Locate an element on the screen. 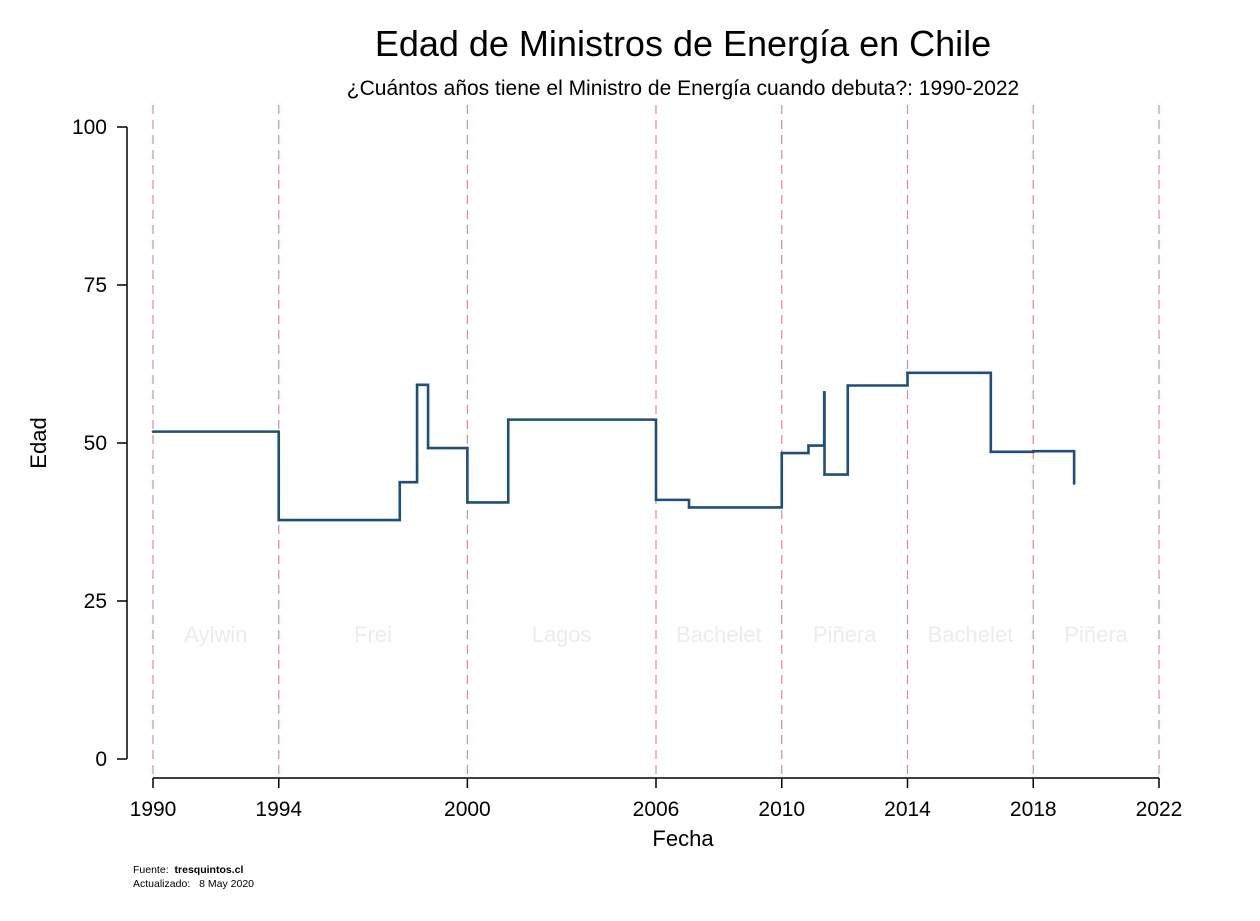 The height and width of the screenshot is (921, 1260). x-axis-title: Fecha is located at coordinates (683, 838).